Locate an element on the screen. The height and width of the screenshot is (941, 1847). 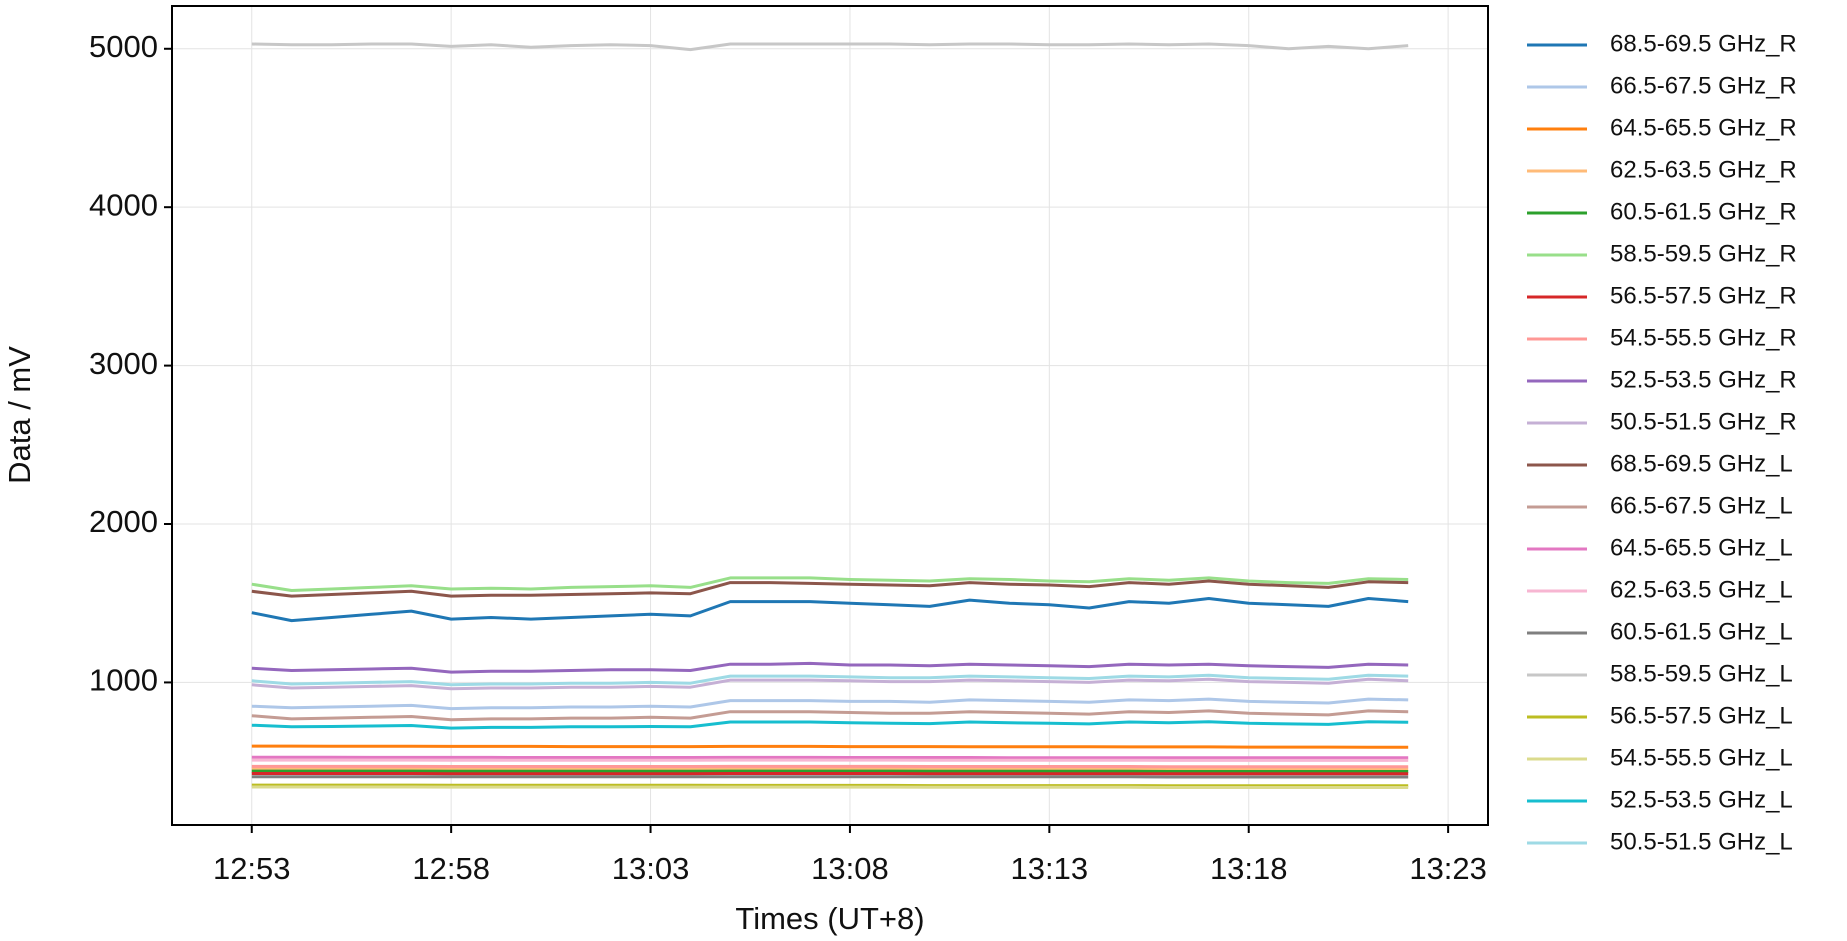
legend-label: 56.5-57.5 GHz_R is located at coordinates (1703, 295).